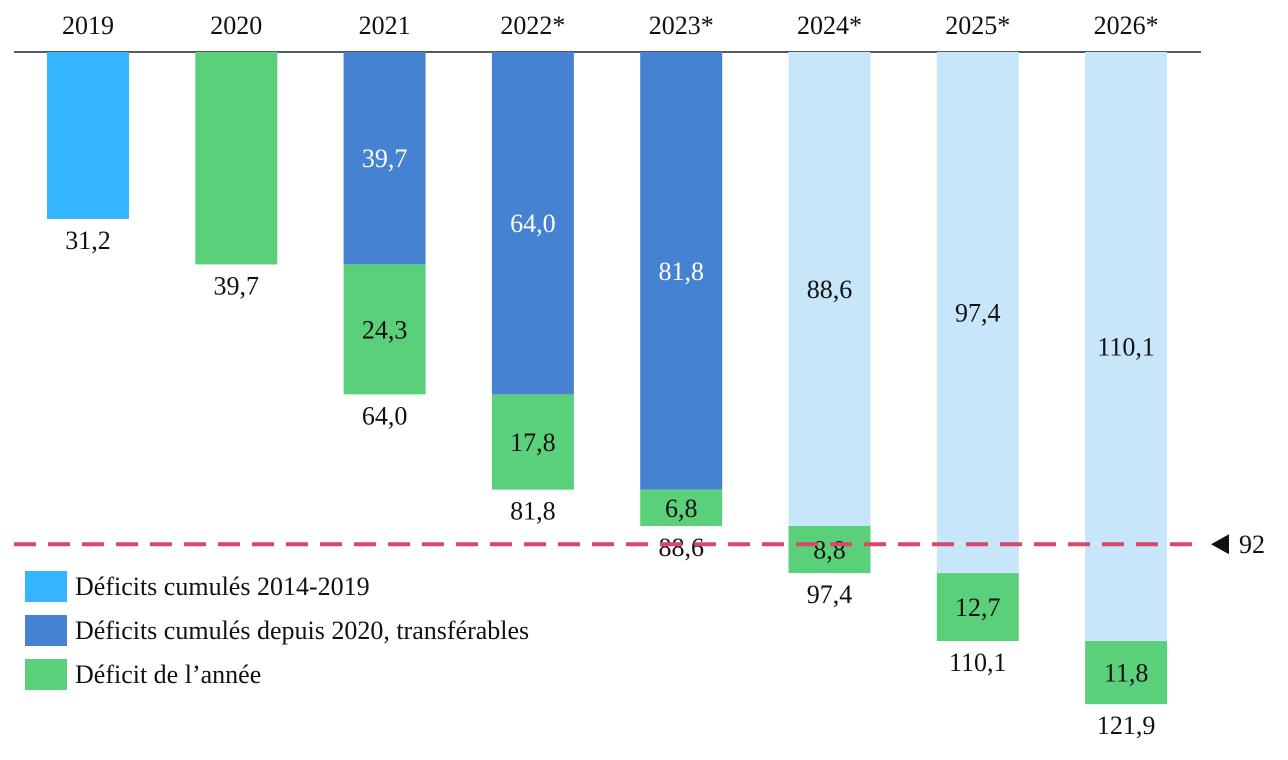 This screenshot has width=1288, height=760. What do you see at coordinates (1126, 25) in the screenshot?
I see `category-label-2026-projected: 2026*` at bounding box center [1126, 25].